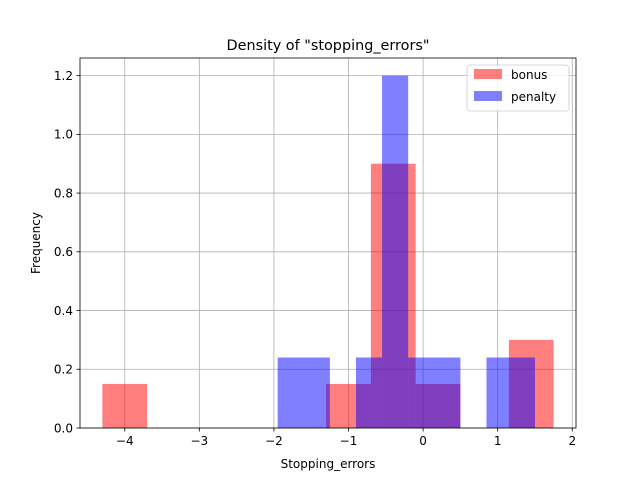 This screenshot has width=640, height=480. I want to click on x-axis-ticks: −4 −3 −2 −1 0 1 2, so click(346, 438).